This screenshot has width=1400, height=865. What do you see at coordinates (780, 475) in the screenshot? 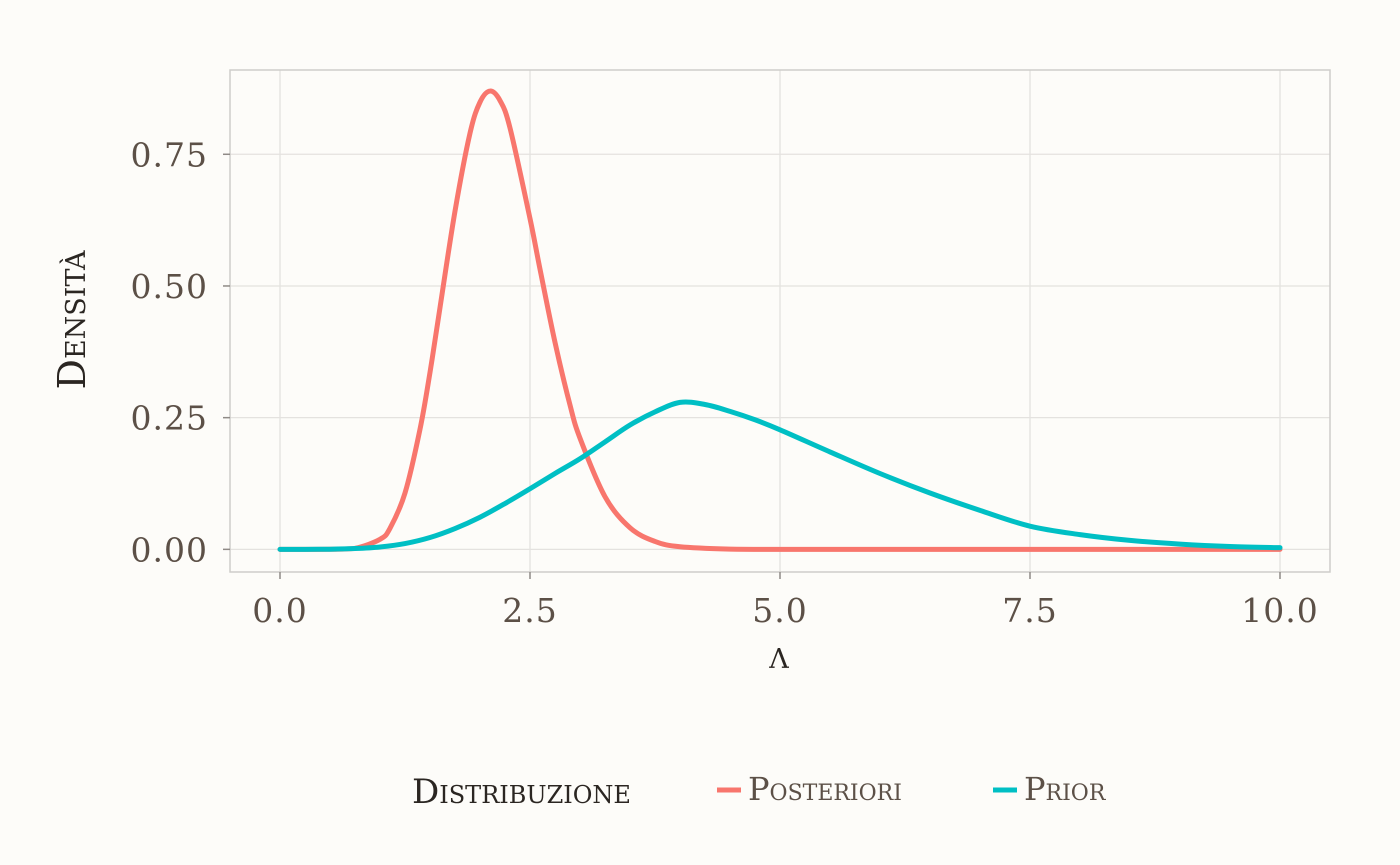
I see `series-line-prior` at bounding box center [780, 475].